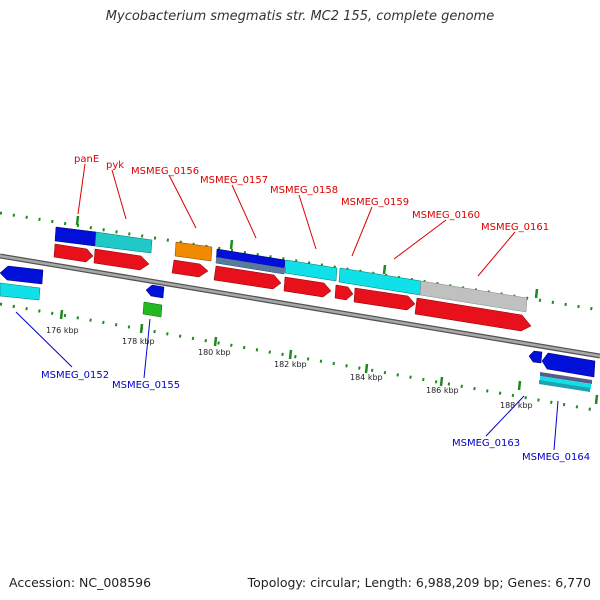  Describe the element at coordinates (375, 202) in the screenshot. I see `label-MSMEG_0159: MSMEG_0159` at that location.